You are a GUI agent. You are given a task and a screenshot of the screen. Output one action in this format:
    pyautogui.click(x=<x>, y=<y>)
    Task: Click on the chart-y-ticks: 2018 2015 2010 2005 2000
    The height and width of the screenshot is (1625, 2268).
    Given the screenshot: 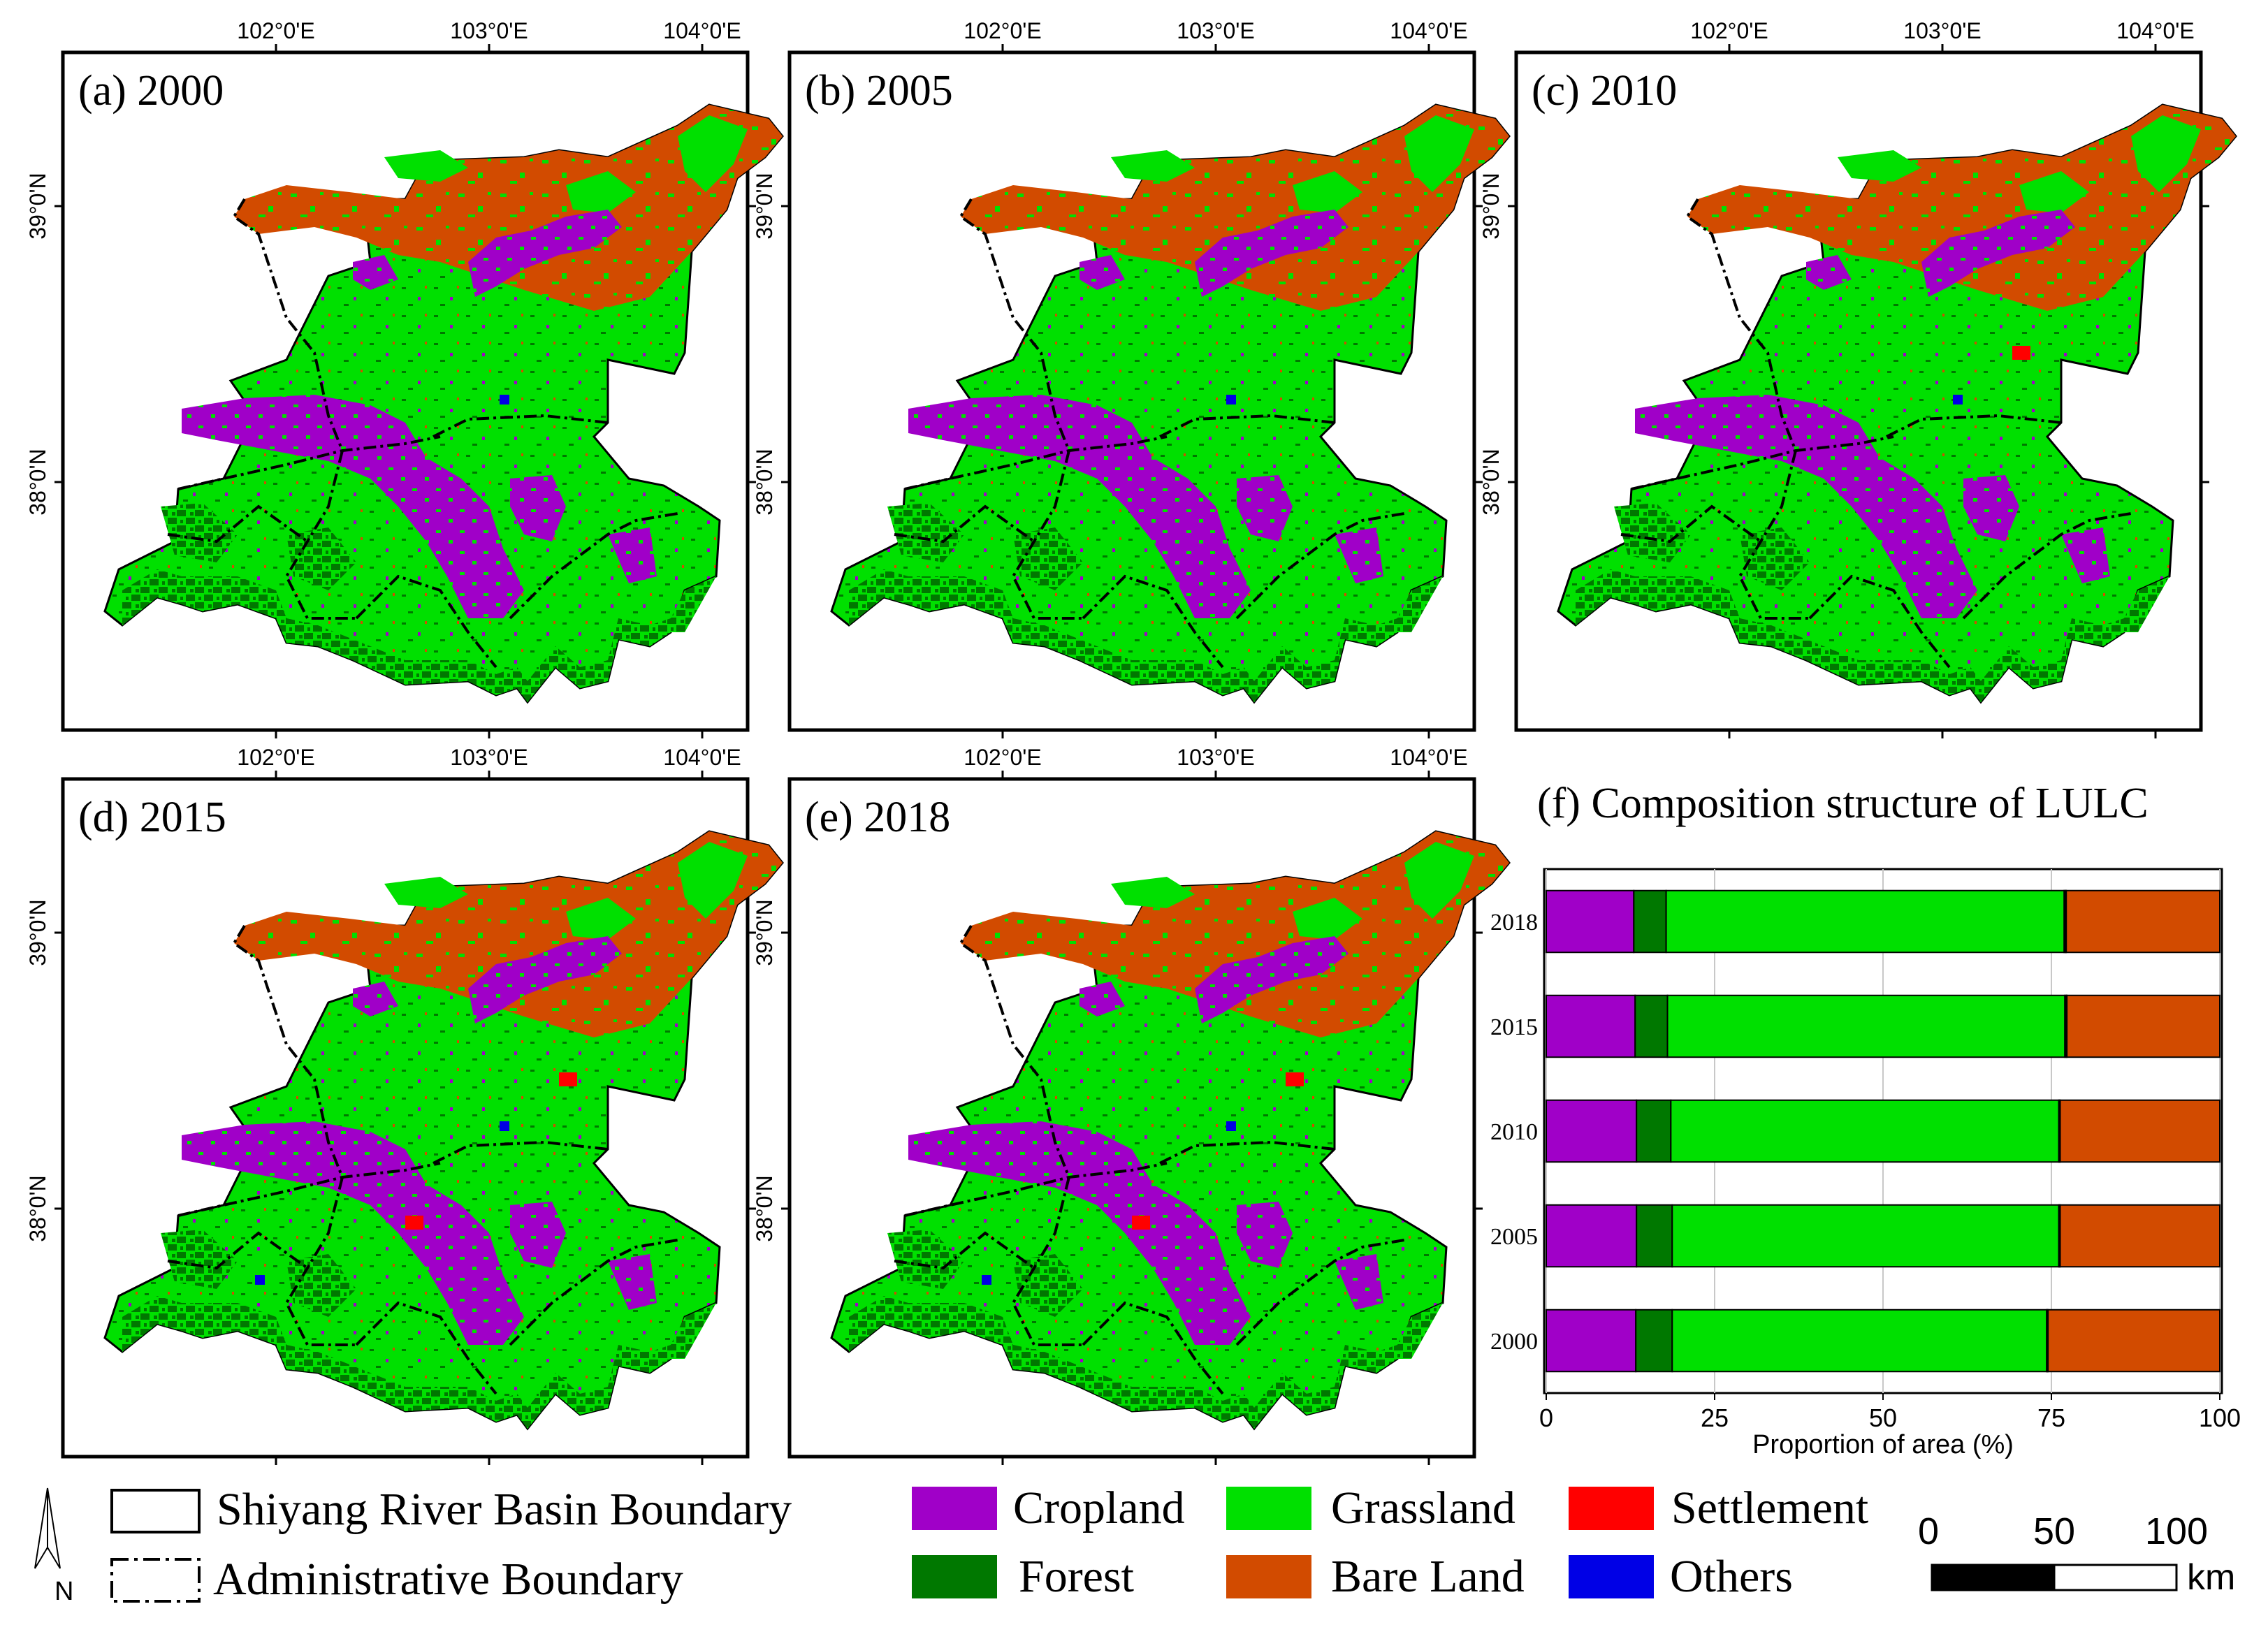 What is the action you would take?
    pyautogui.click(x=1514, y=1132)
    